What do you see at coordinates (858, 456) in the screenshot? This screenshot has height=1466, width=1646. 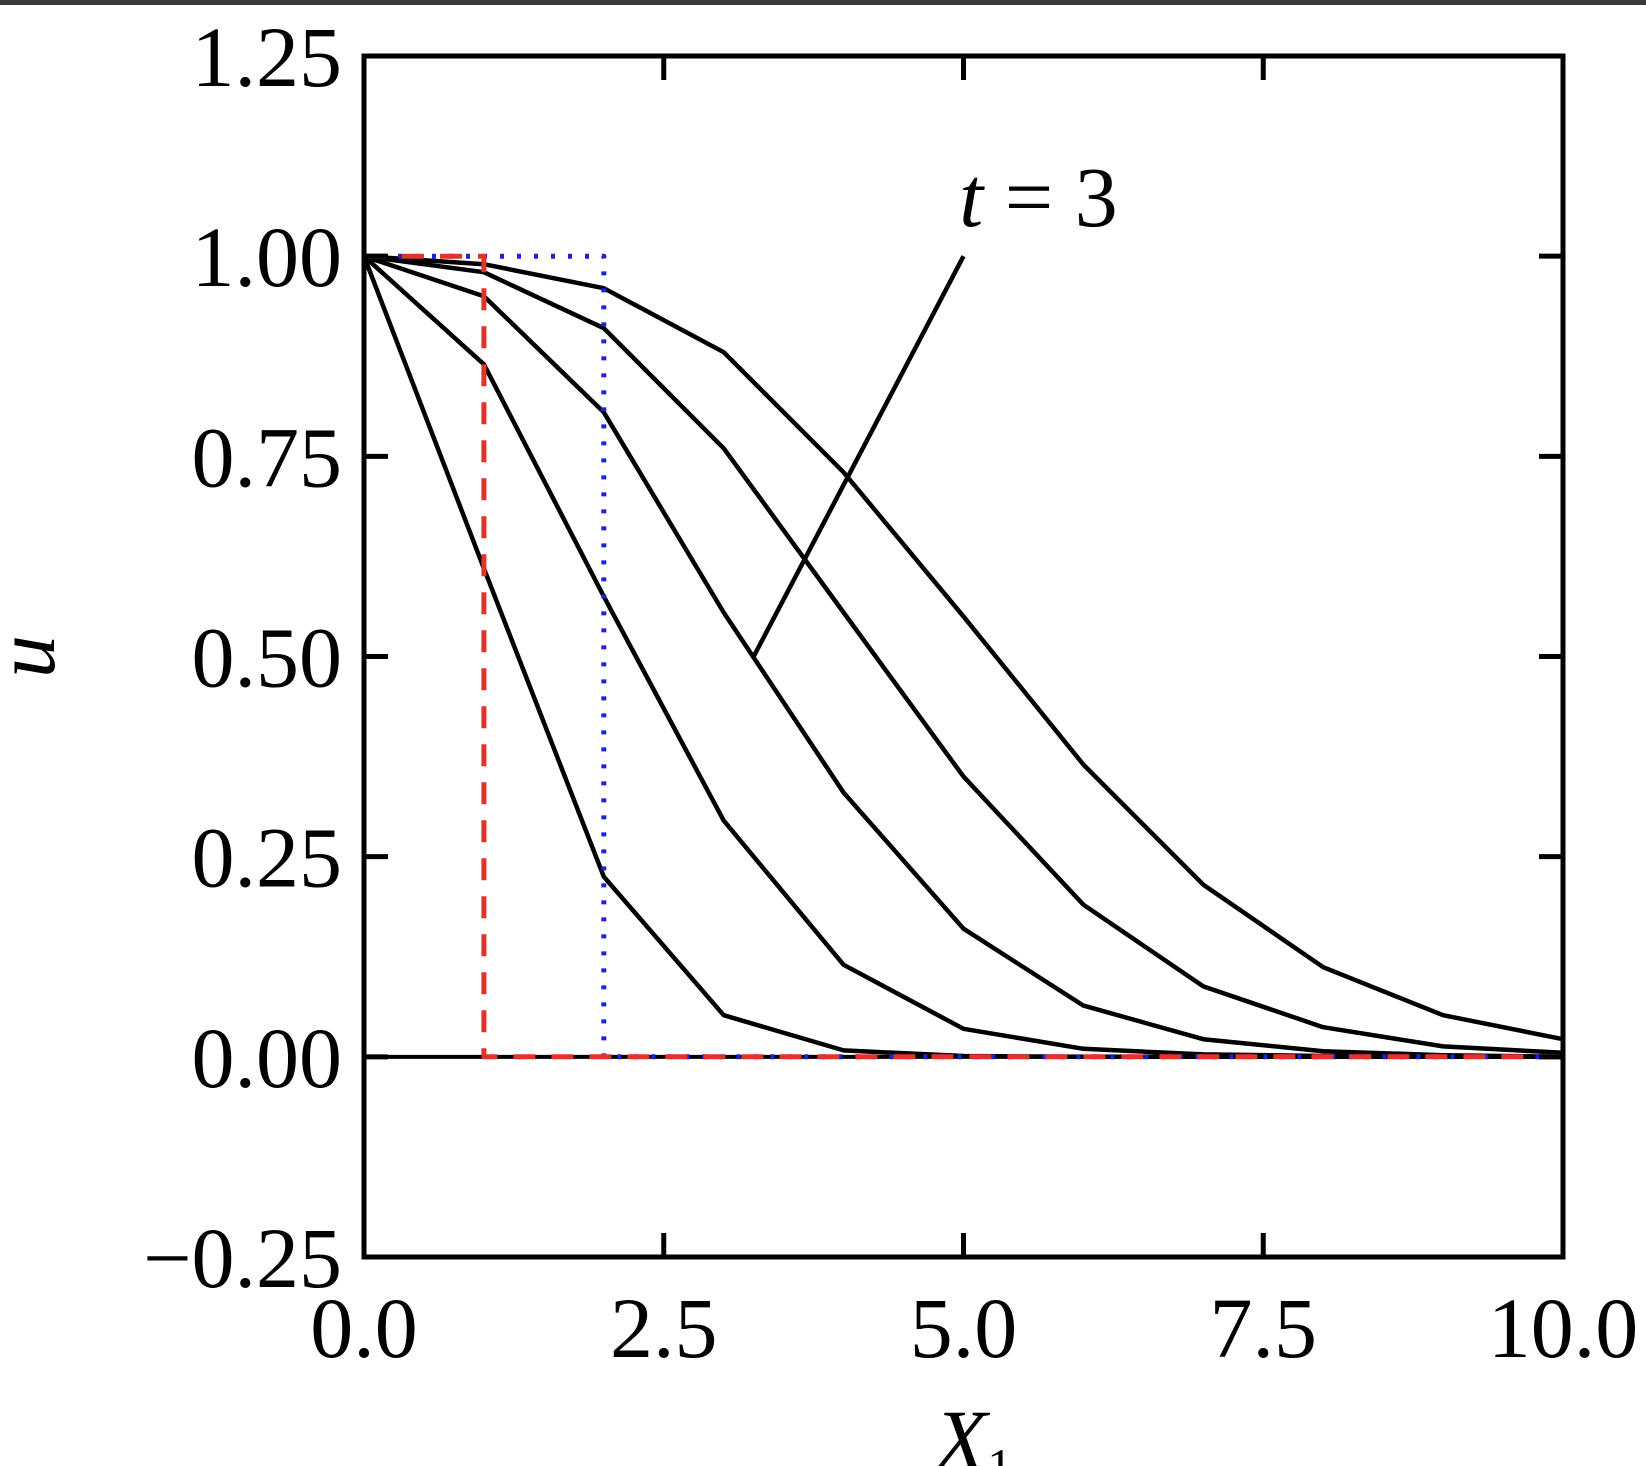 I see `annotation-pointer-line` at bounding box center [858, 456].